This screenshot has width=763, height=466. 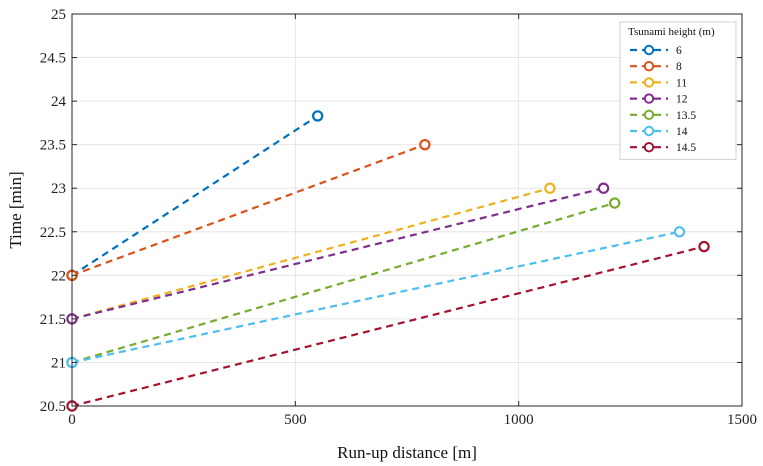 What do you see at coordinates (656, 66) in the screenshot?
I see `legend-entry: 8` at bounding box center [656, 66].